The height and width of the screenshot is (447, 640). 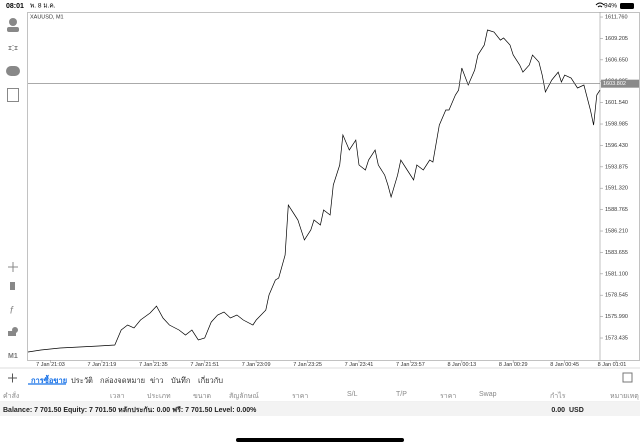 I want to click on y-tick-label: 1611.760, so click(x=616, y=17).